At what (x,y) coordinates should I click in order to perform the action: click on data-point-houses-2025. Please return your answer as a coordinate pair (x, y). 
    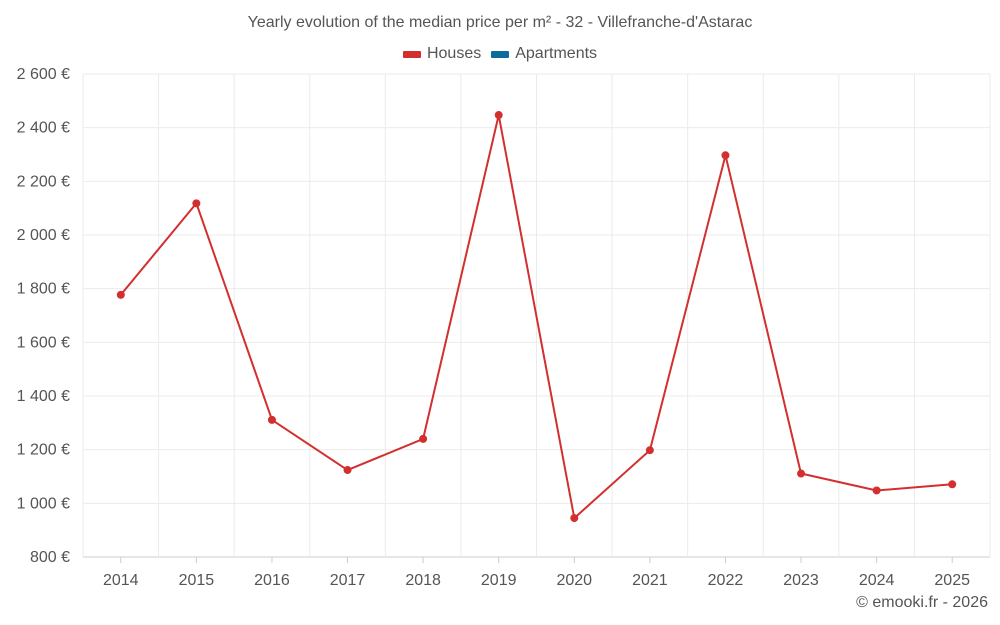
    Looking at the image, I should click on (952, 484).